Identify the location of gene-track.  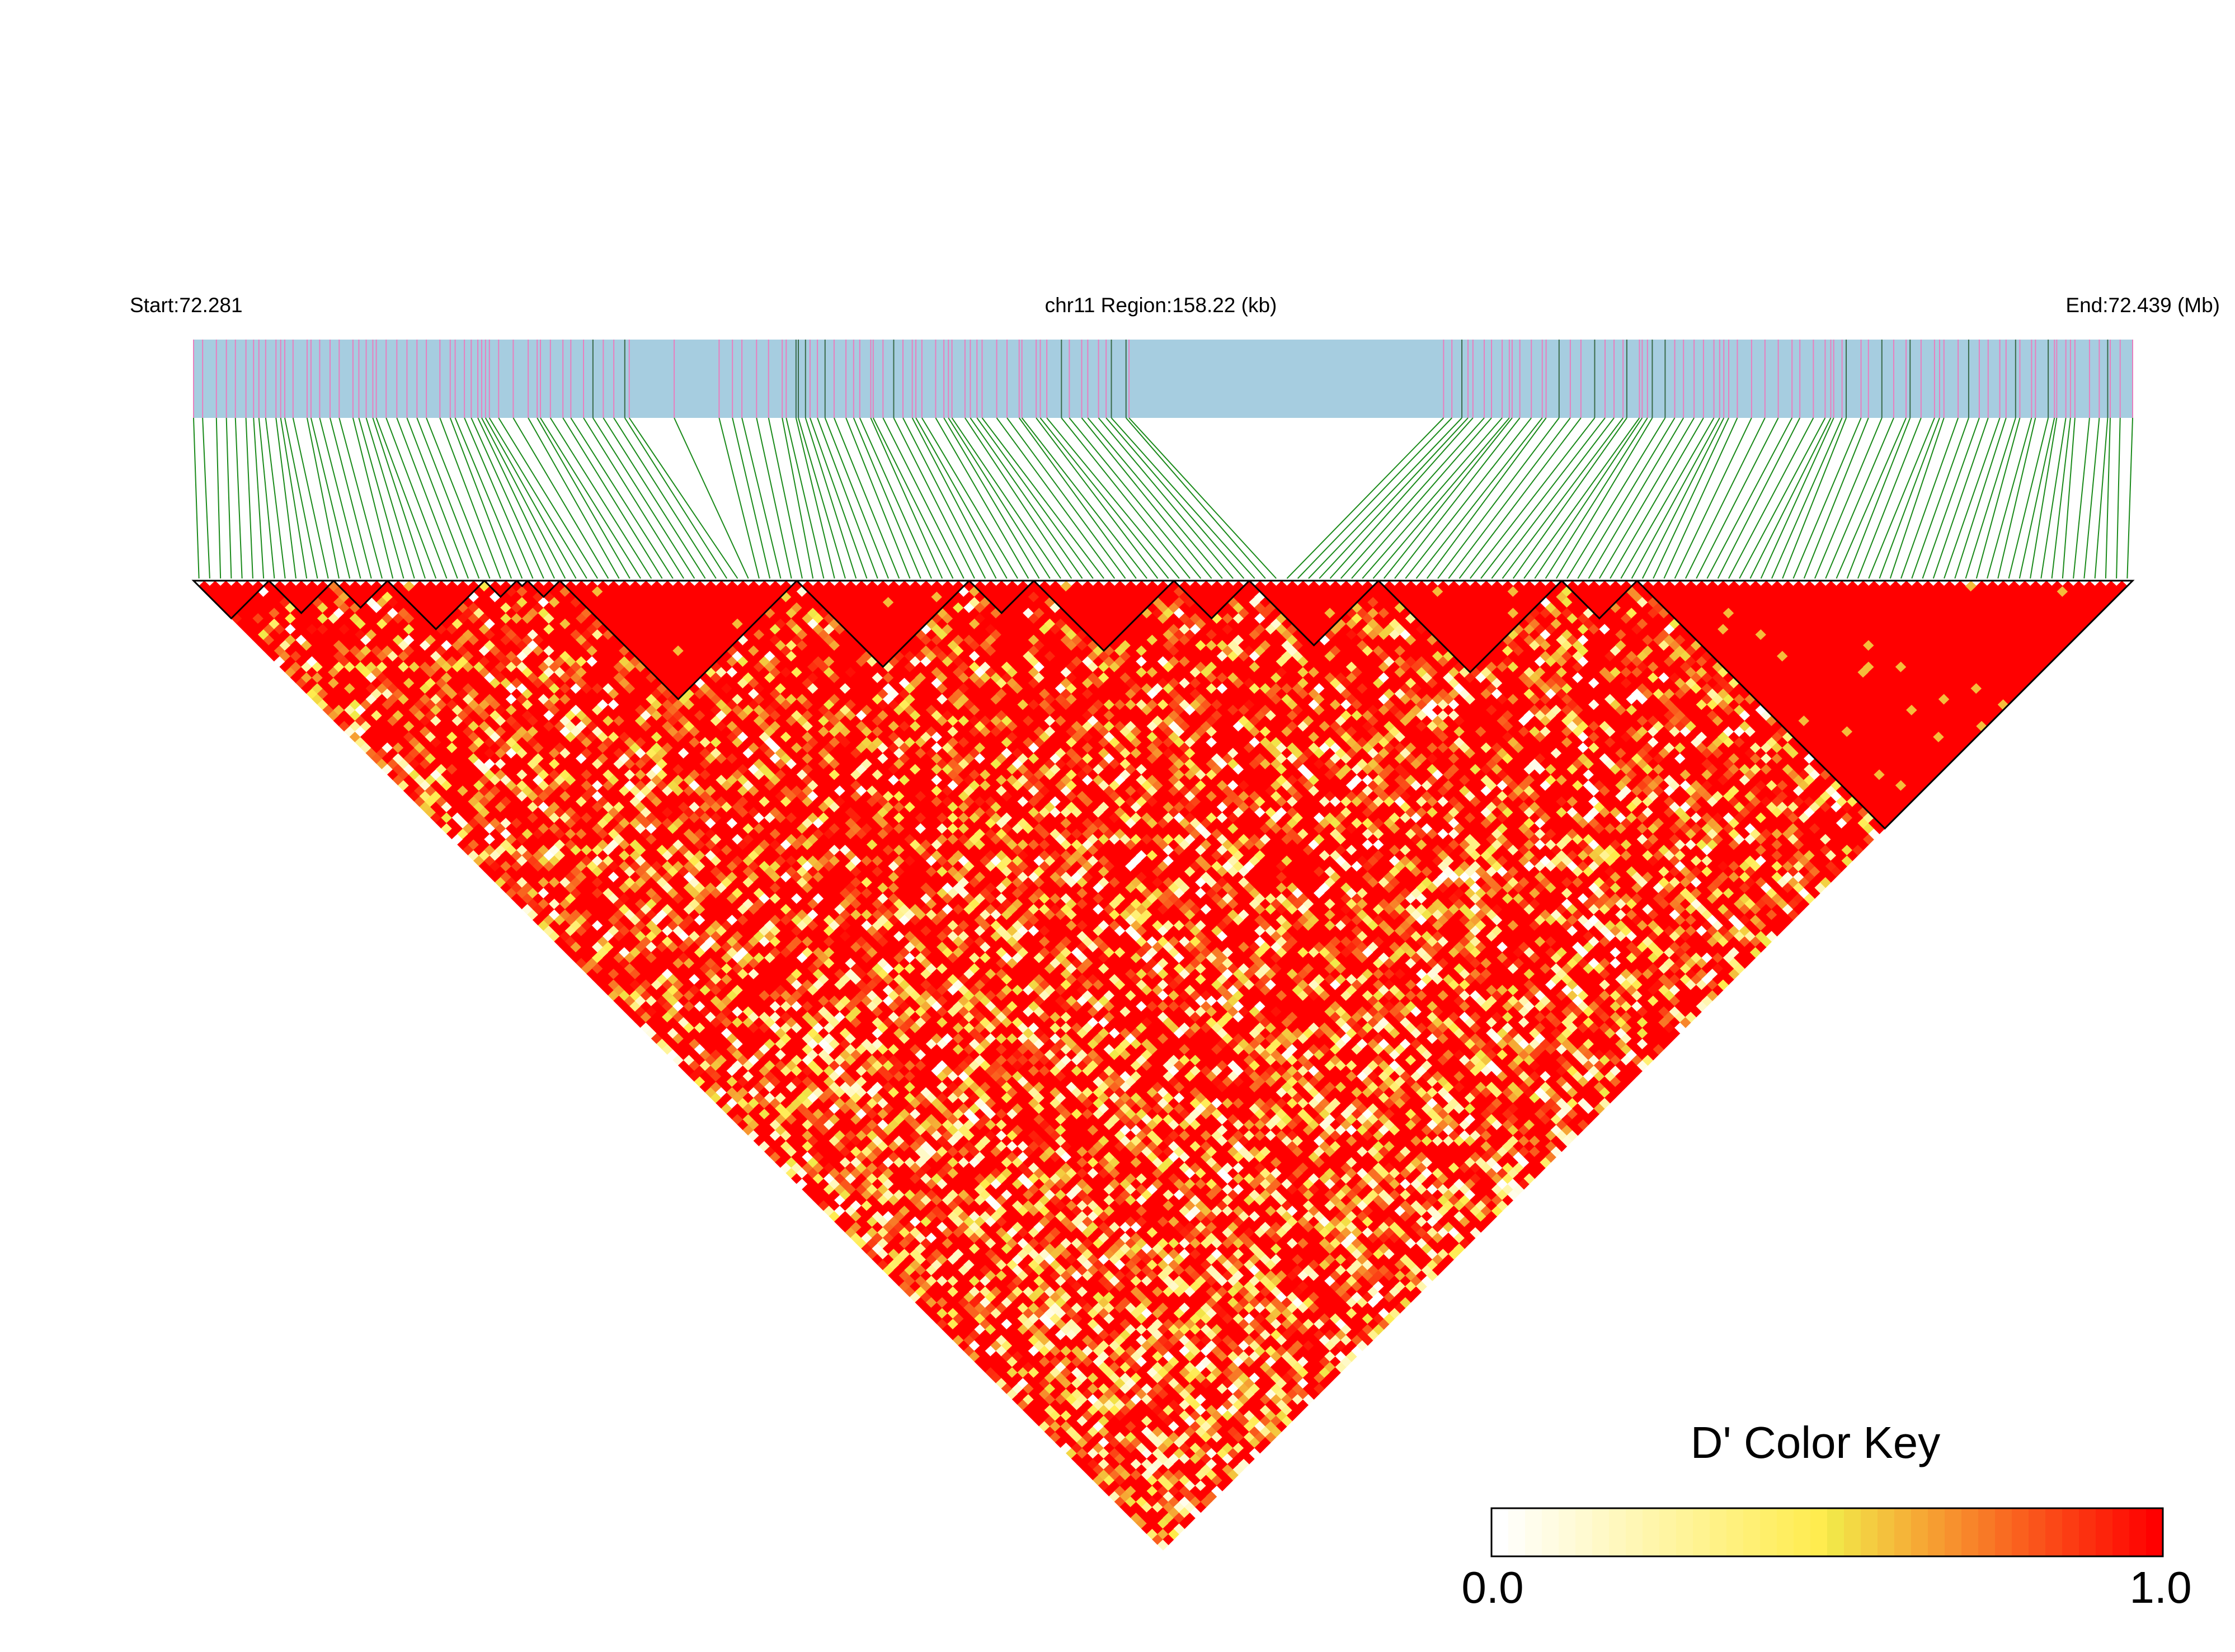
(1163, 379).